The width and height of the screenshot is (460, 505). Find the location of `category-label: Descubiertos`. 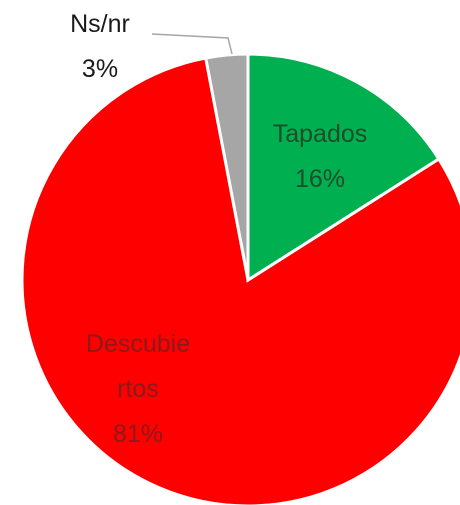

category-label: Descubiertos is located at coordinates (138, 366).